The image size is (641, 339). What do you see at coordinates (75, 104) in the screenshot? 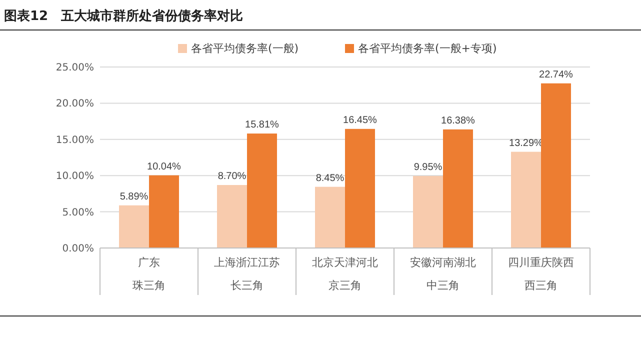
I see `y-tick-label: 20.00%` at bounding box center [75, 104].